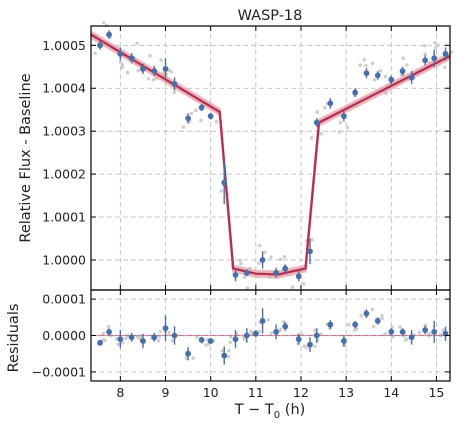 This screenshot has width=457, height=425. I want to click on x-tick-label: 15, so click(436, 392).